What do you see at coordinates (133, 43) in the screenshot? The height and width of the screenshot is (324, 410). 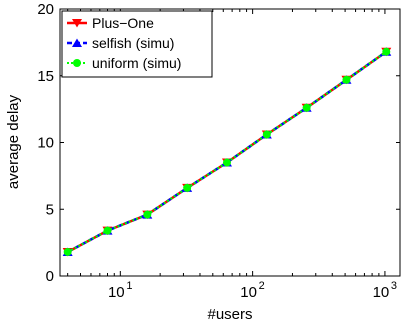 I see `legend-label-selfish-simu: selfish (simu)` at bounding box center [133, 43].